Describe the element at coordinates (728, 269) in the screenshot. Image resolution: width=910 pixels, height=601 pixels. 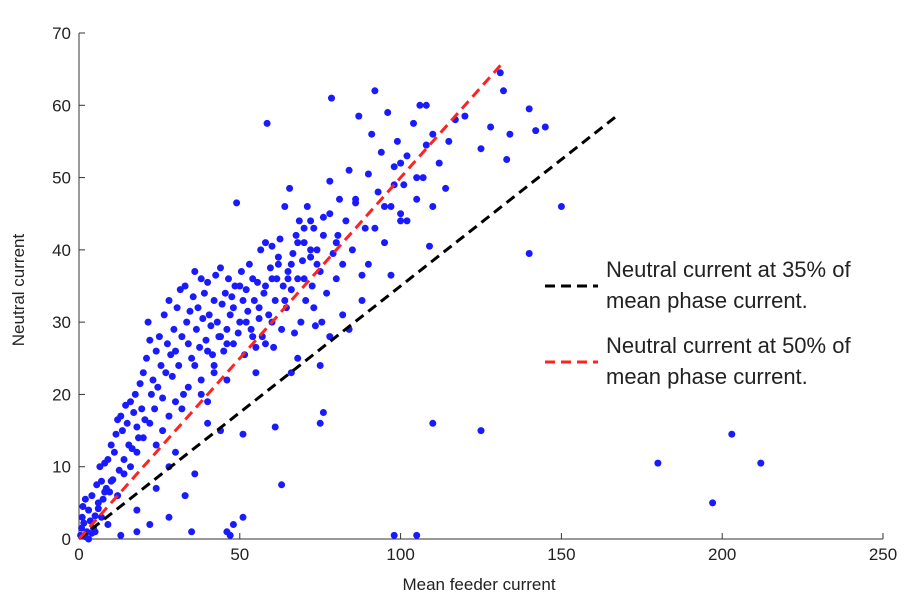
I see `legend-label: Neutral current at 35% of` at that location.